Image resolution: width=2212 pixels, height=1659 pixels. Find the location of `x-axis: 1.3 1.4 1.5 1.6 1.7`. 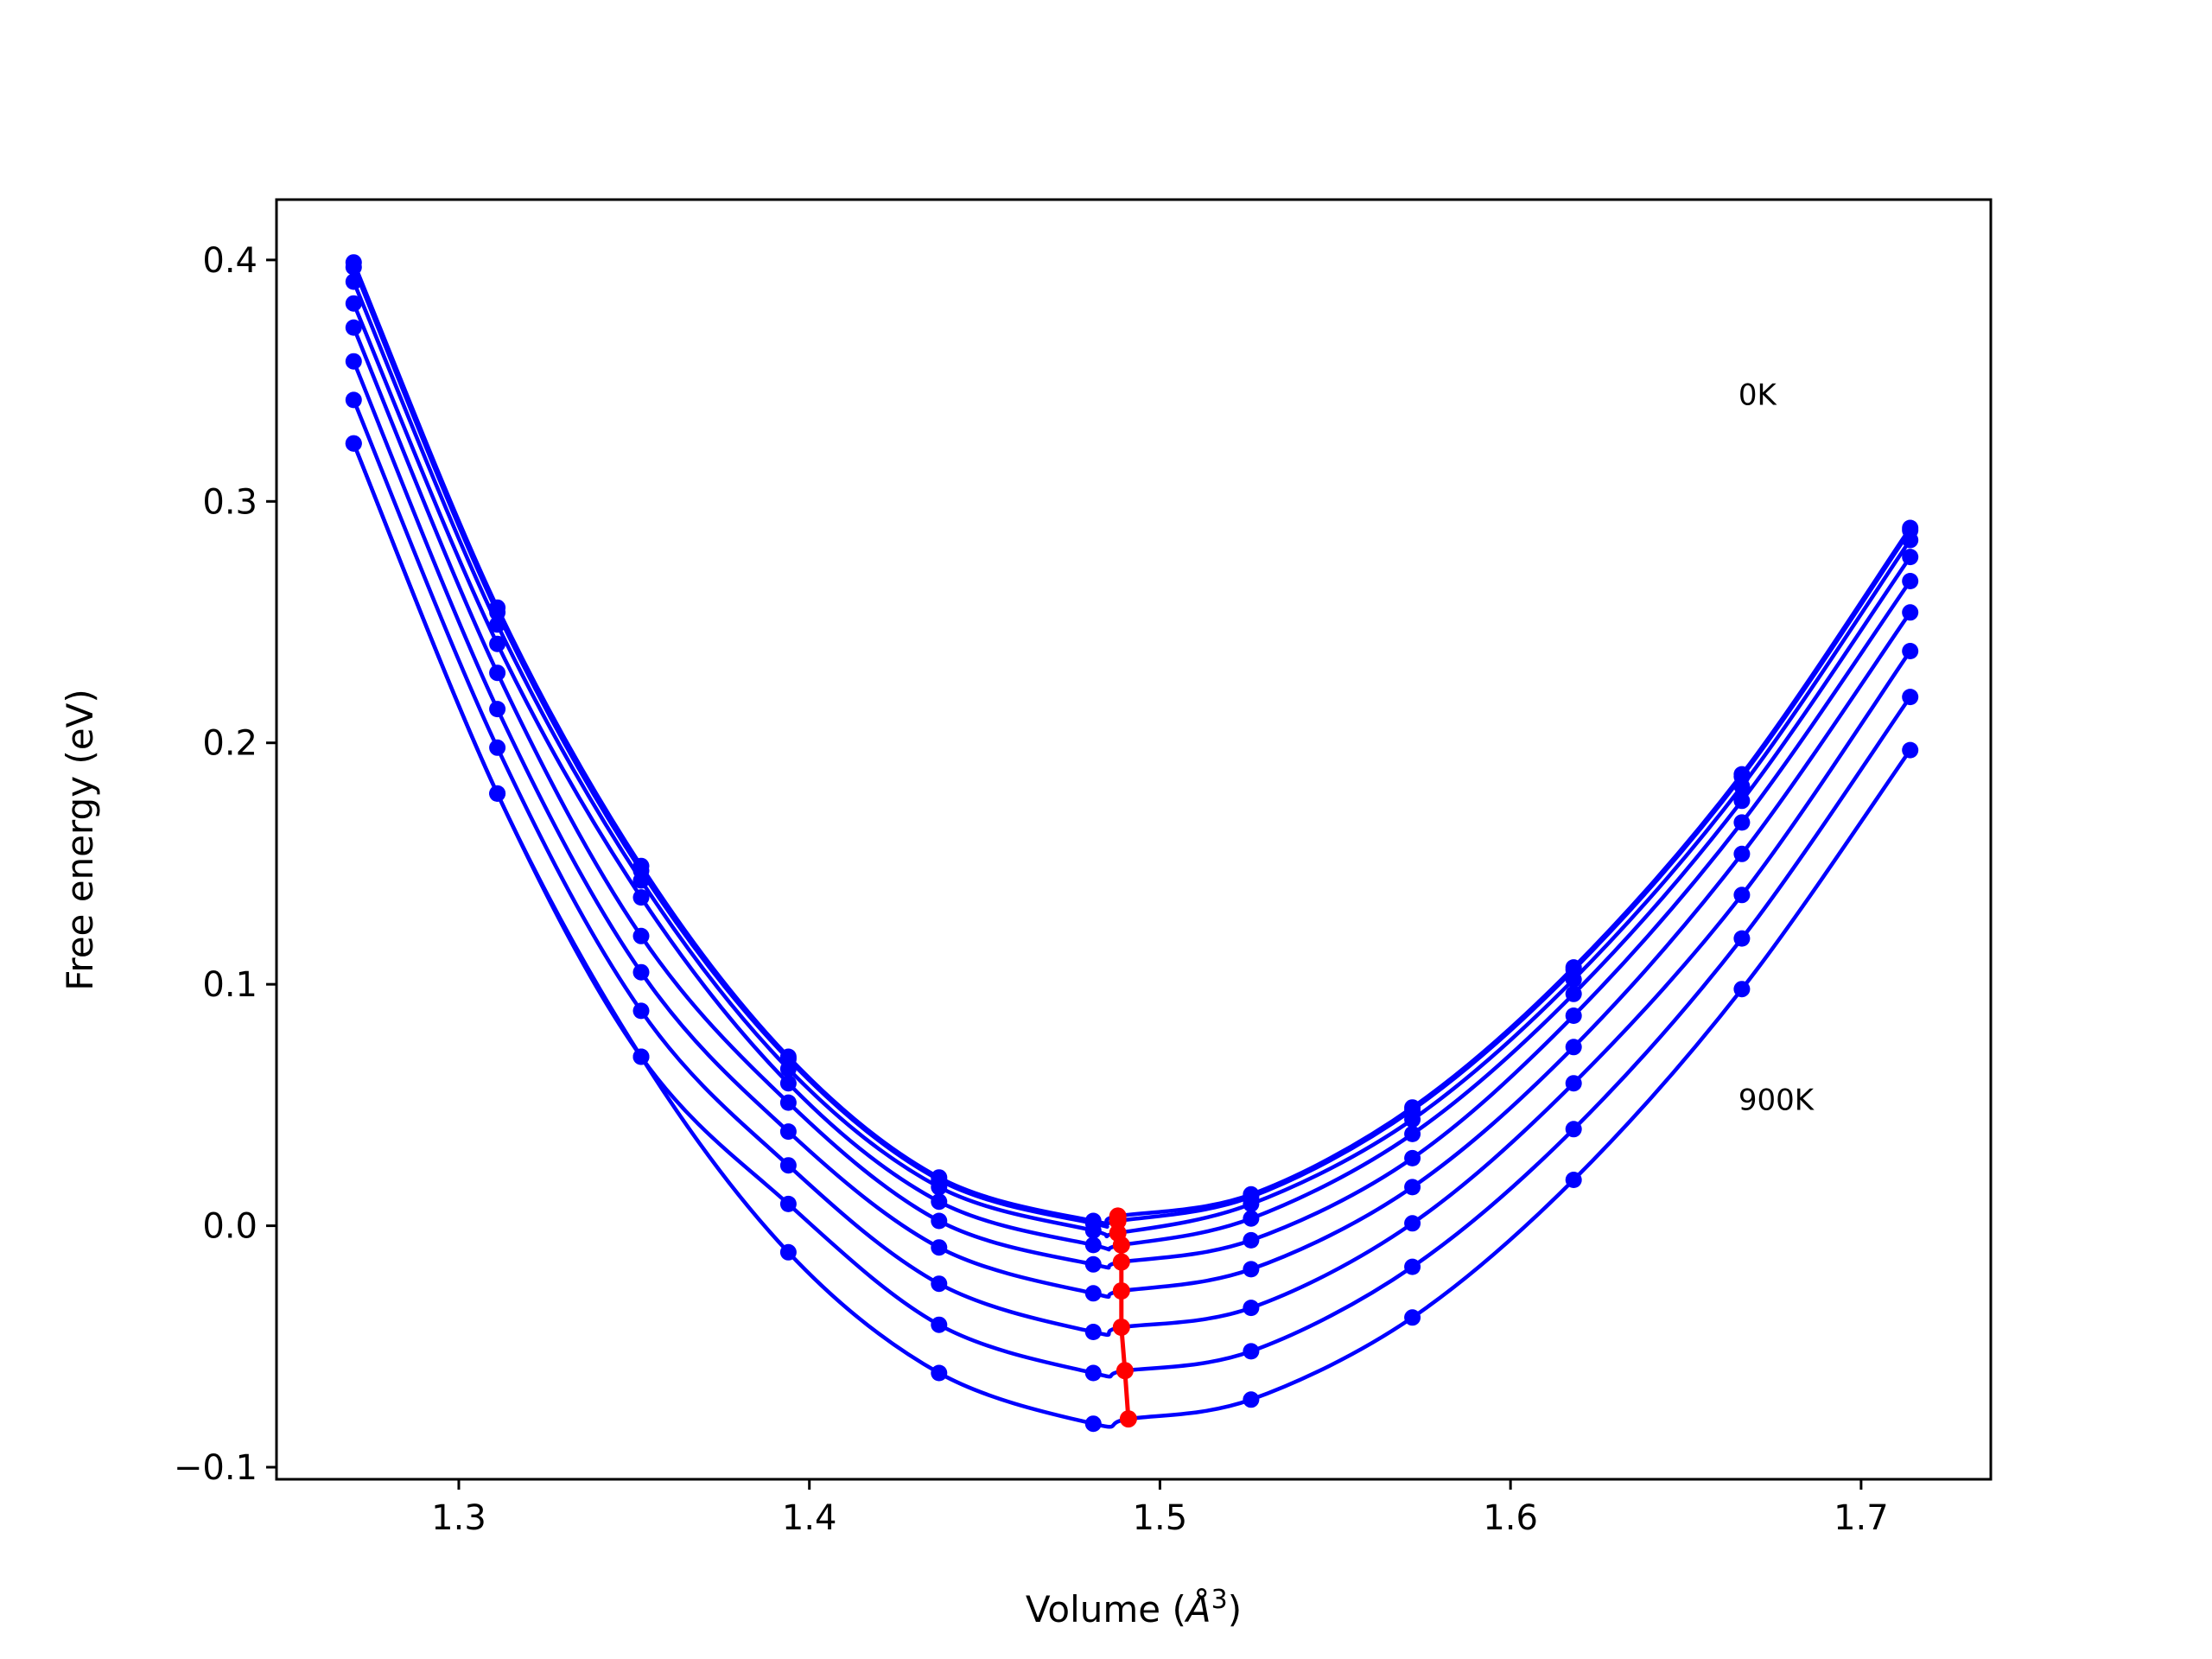

x-axis: 1.3 1.4 1.5 1.6 1.7 is located at coordinates (1160, 1508).